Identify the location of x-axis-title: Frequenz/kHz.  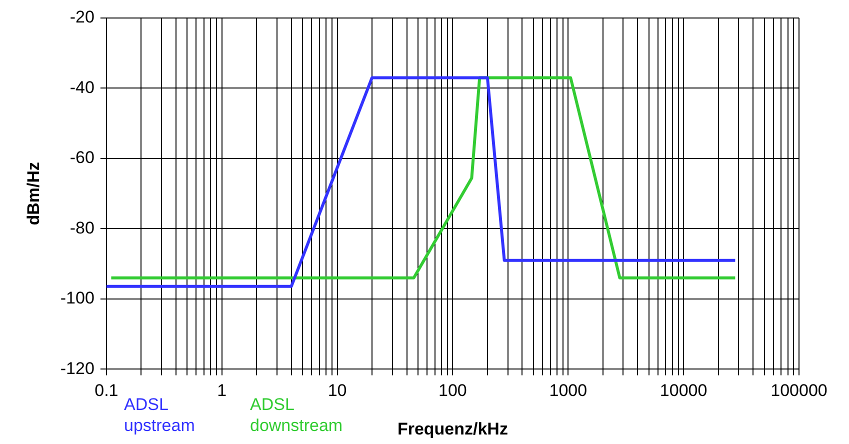
(452, 428).